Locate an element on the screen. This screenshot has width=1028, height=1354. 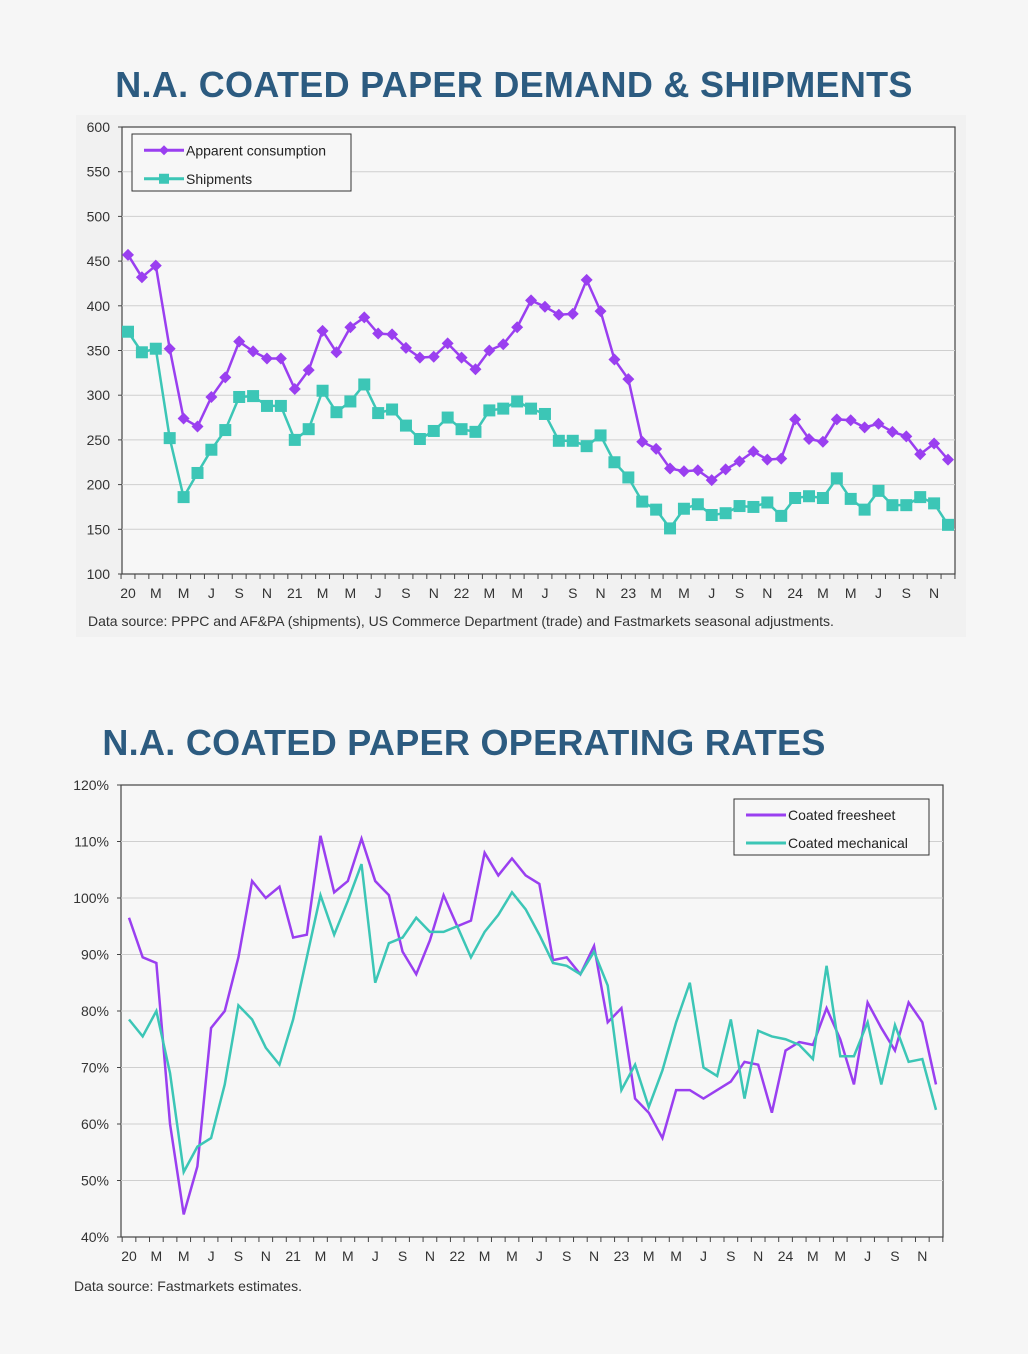
y-tick-label: 110% is located at coordinates (91, 842).